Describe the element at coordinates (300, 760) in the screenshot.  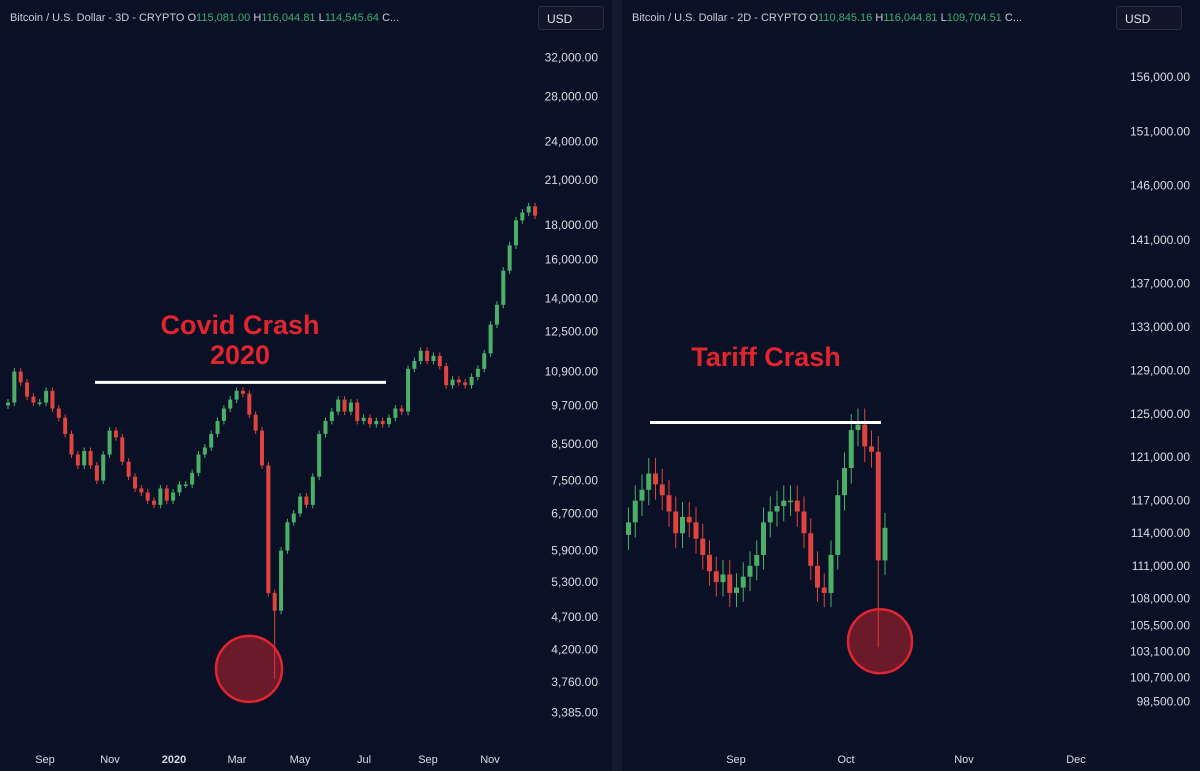
I see `x-tick-label: May` at that location.